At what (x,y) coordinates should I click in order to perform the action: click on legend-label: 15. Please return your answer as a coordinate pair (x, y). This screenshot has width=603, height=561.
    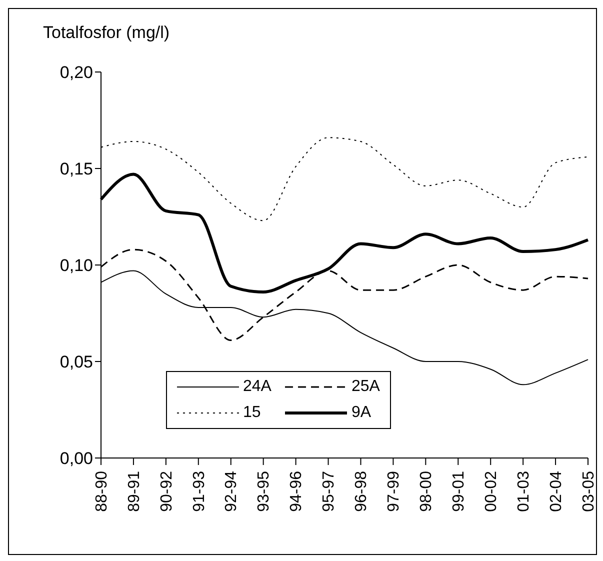
    Looking at the image, I should click on (252, 413).